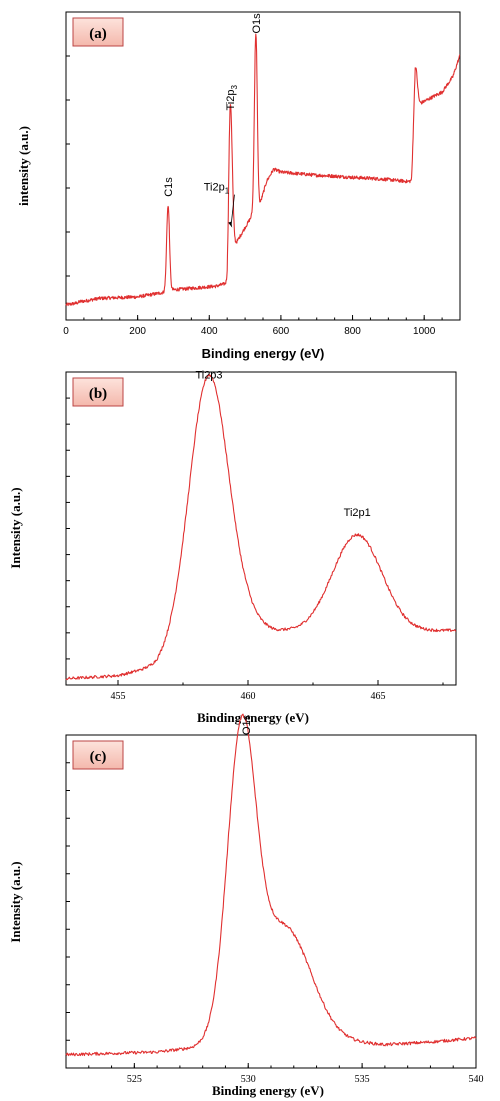 This screenshot has width=500, height=1101. I want to click on annotations-c: O1s, so click(247, 724).